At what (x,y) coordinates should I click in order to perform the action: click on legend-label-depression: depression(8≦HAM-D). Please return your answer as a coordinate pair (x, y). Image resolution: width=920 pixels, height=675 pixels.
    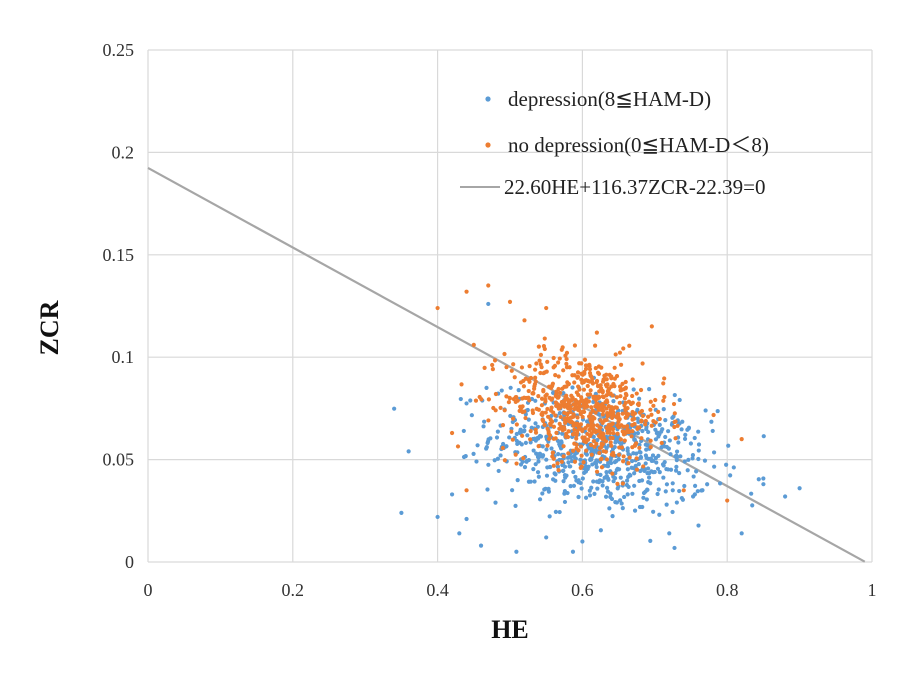
    Looking at the image, I should click on (609, 99).